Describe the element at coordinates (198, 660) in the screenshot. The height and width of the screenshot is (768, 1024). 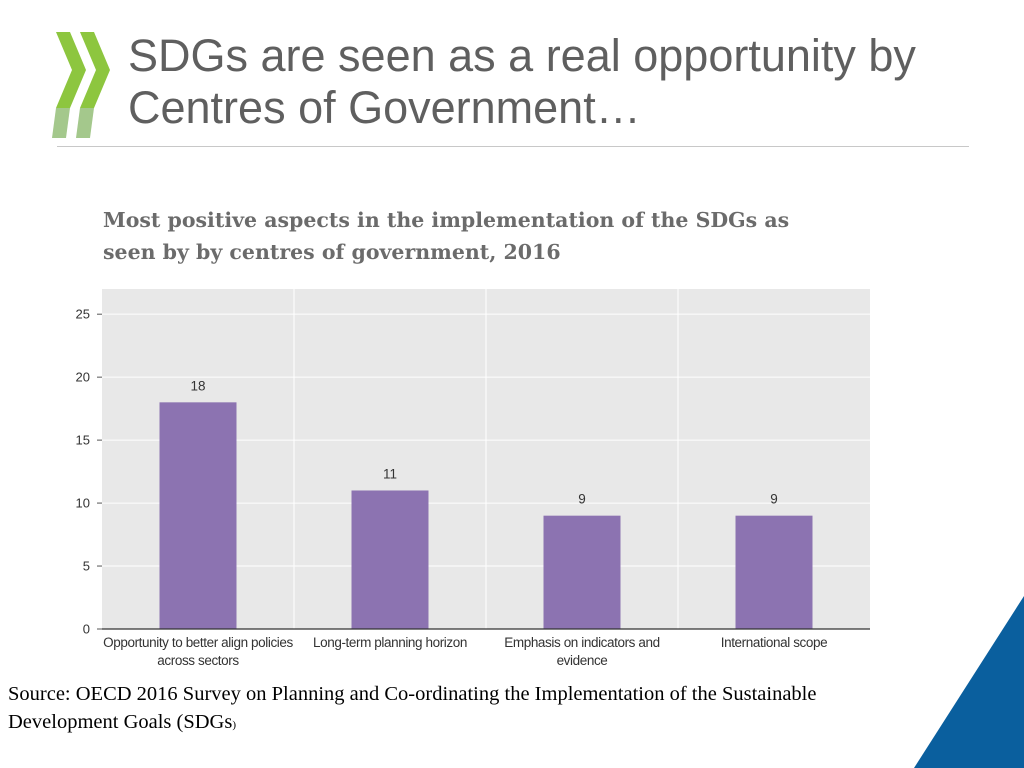
I see `x-tick-label: across sectors` at that location.